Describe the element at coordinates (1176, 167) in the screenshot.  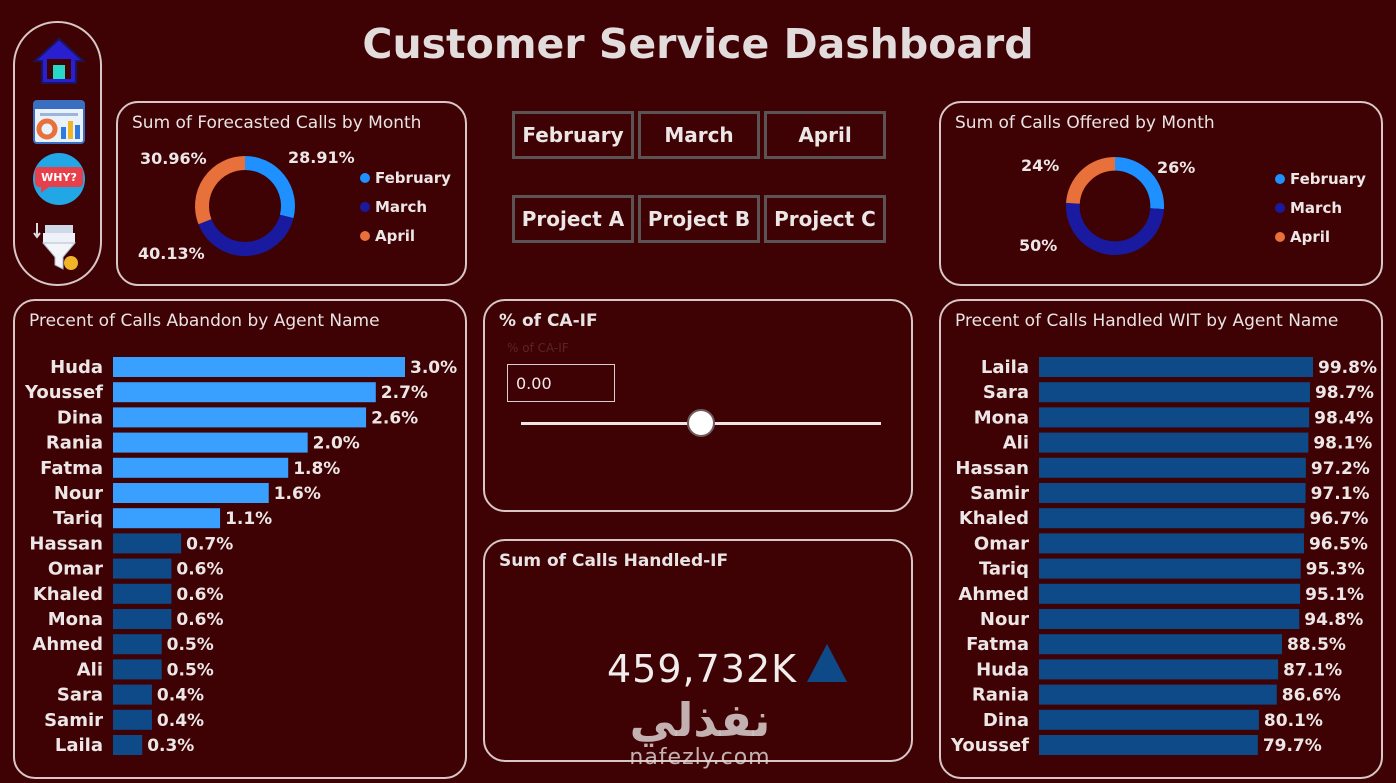
I see `offered-label-february: 26%` at that location.